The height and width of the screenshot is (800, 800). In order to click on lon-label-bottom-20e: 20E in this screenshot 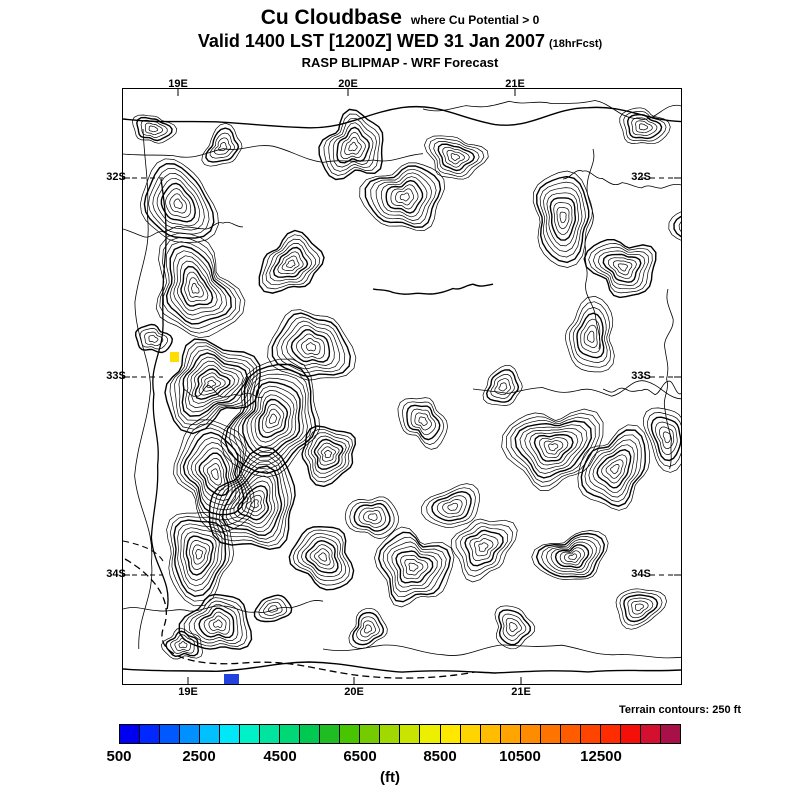, I will do `click(354, 692)`.